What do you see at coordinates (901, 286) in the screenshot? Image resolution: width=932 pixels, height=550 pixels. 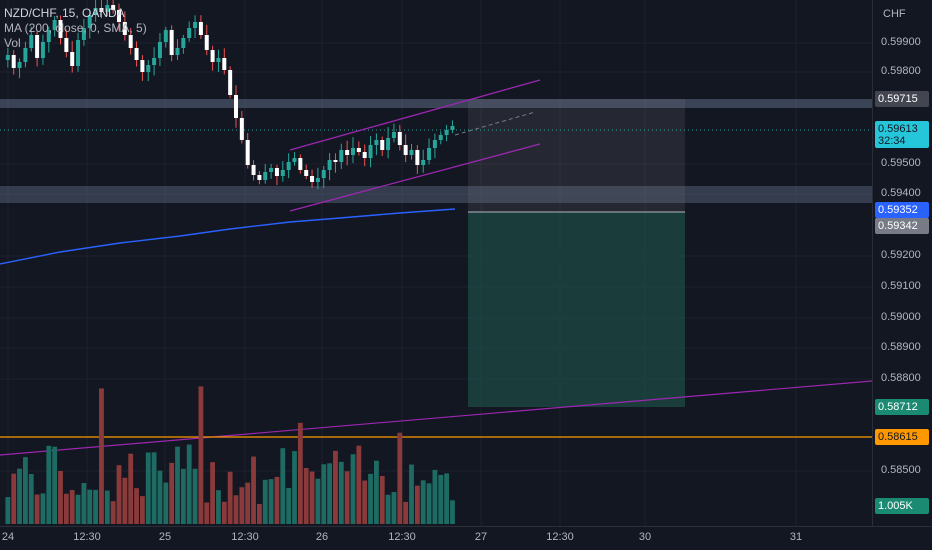 I see `price-tick: 0.59100` at bounding box center [901, 286].